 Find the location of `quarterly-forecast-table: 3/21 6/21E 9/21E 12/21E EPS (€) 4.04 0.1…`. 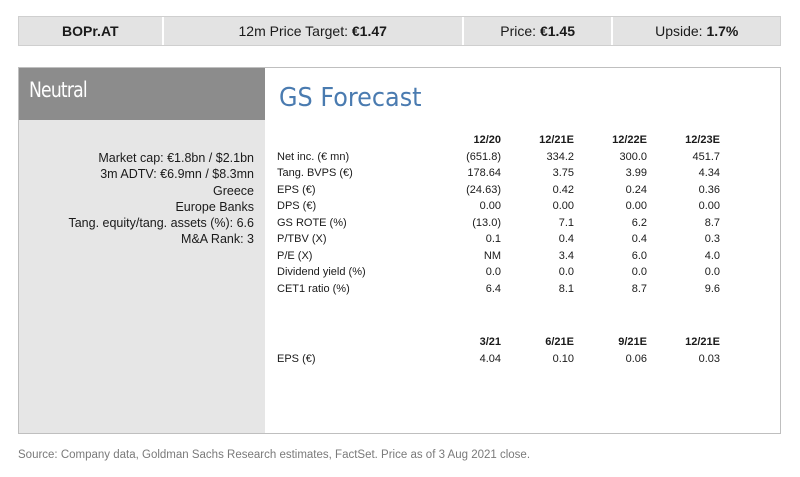

quarterly-forecast-table: 3/21 6/21E 9/21E 12/21E EPS (€) 4.04 0.1… is located at coordinates (498, 350).